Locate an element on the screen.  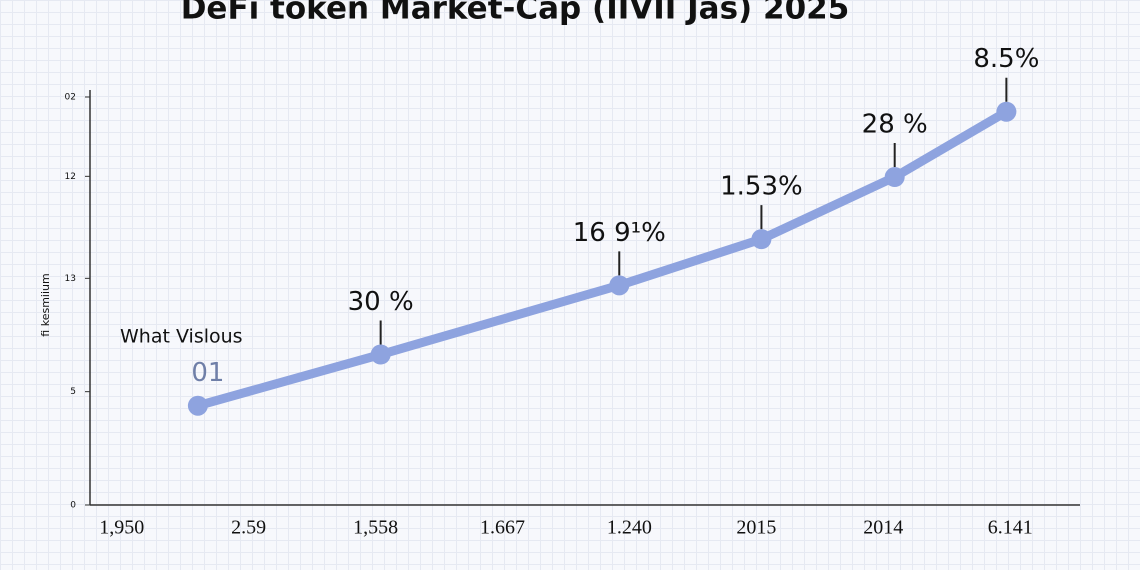
y-tick-label: 0 is located at coordinates (73, 506).